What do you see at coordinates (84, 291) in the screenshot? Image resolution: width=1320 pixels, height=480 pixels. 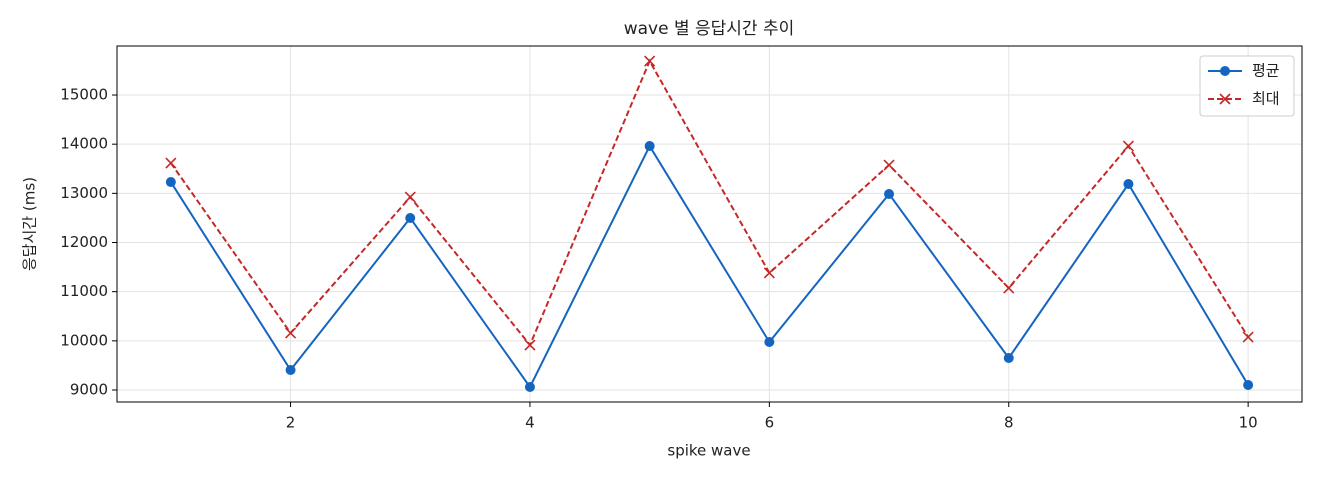 I see `y-tick-label: 11000` at bounding box center [84, 291].